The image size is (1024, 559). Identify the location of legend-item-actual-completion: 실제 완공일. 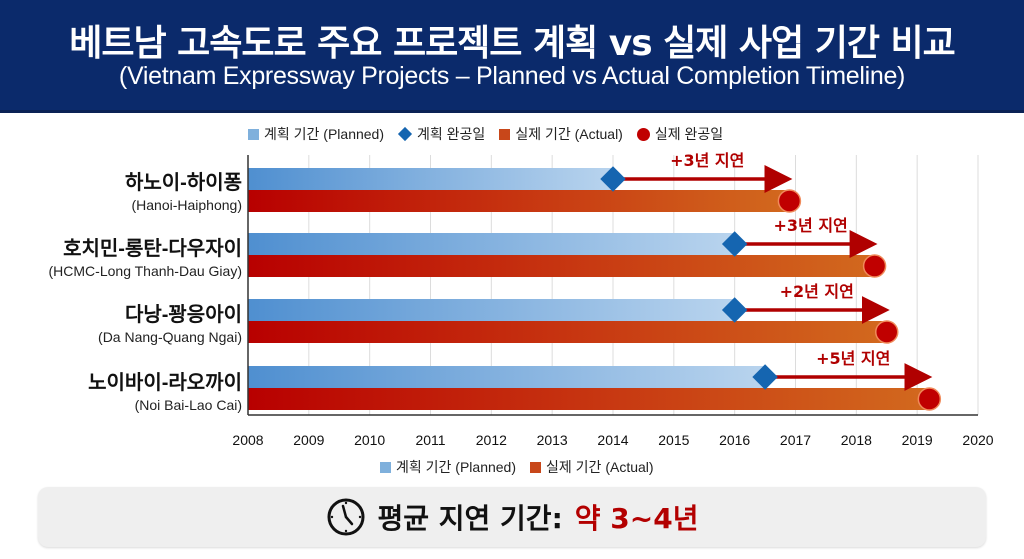
(680, 134).